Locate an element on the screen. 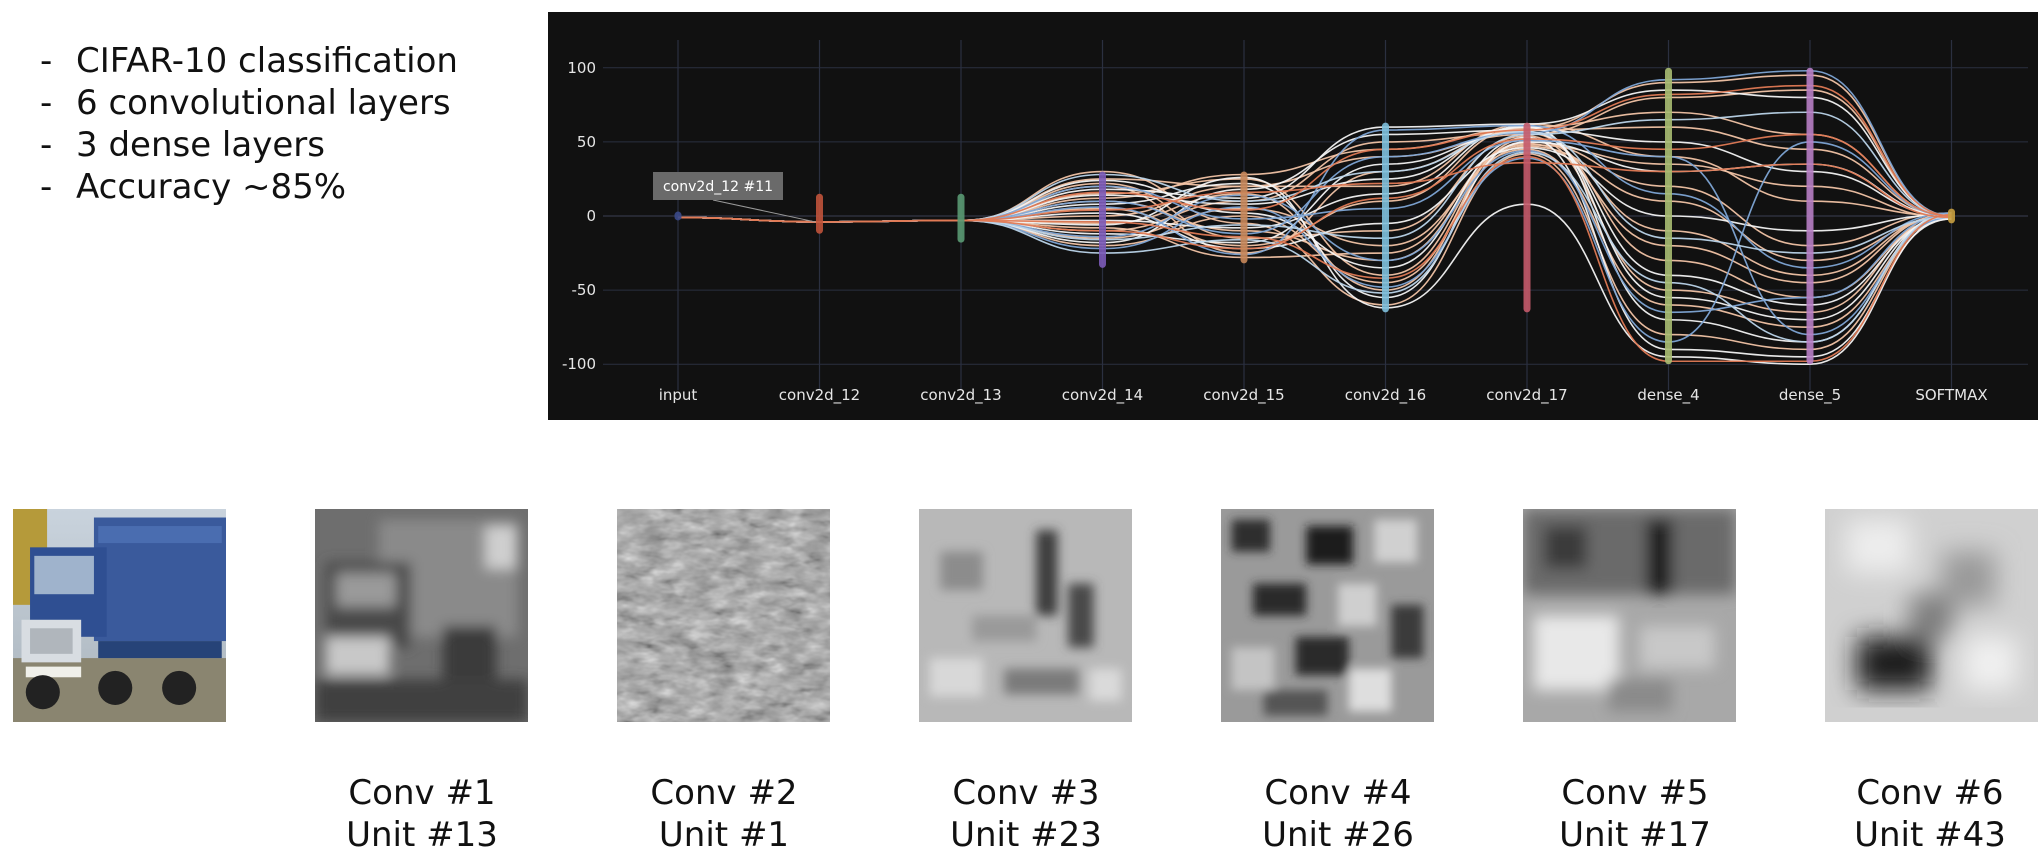 The image size is (2044, 868). caption-unit: Unit #17 is located at coordinates (1635, 835).